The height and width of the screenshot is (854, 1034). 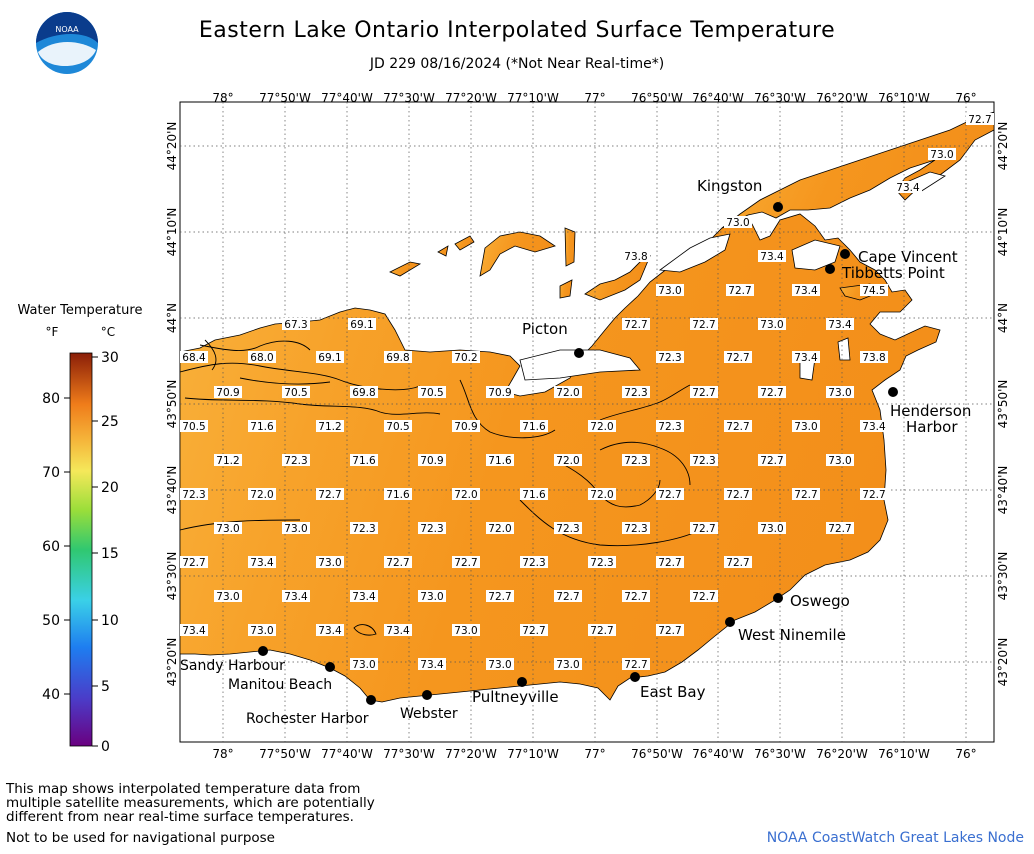 I want to click on legend-c-tick: 15, so click(x=110, y=554).